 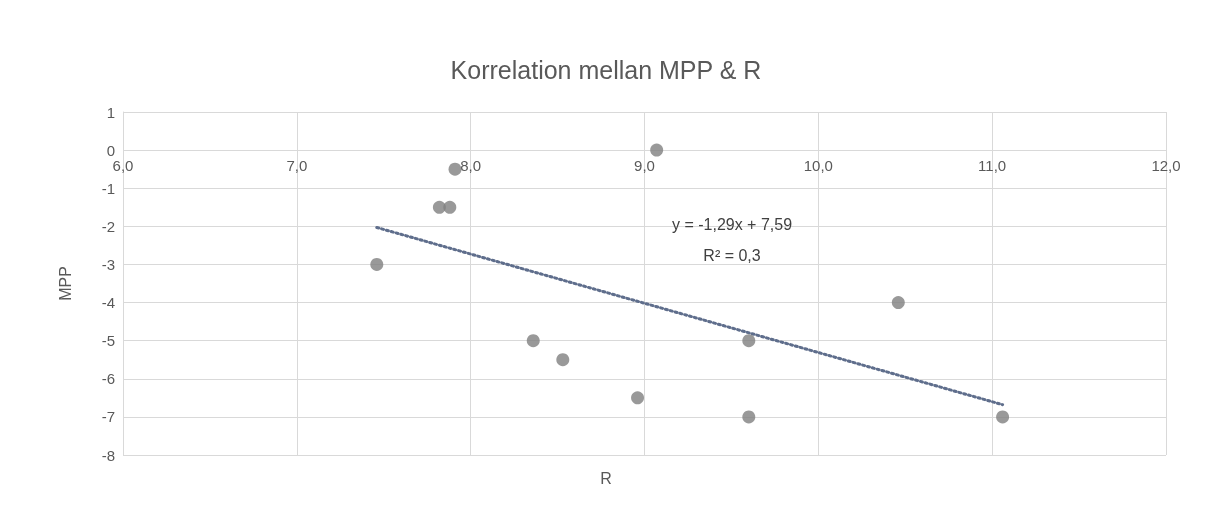 I want to click on chart-title: Korrelation mellan MPP & R, so click(x=606, y=69).